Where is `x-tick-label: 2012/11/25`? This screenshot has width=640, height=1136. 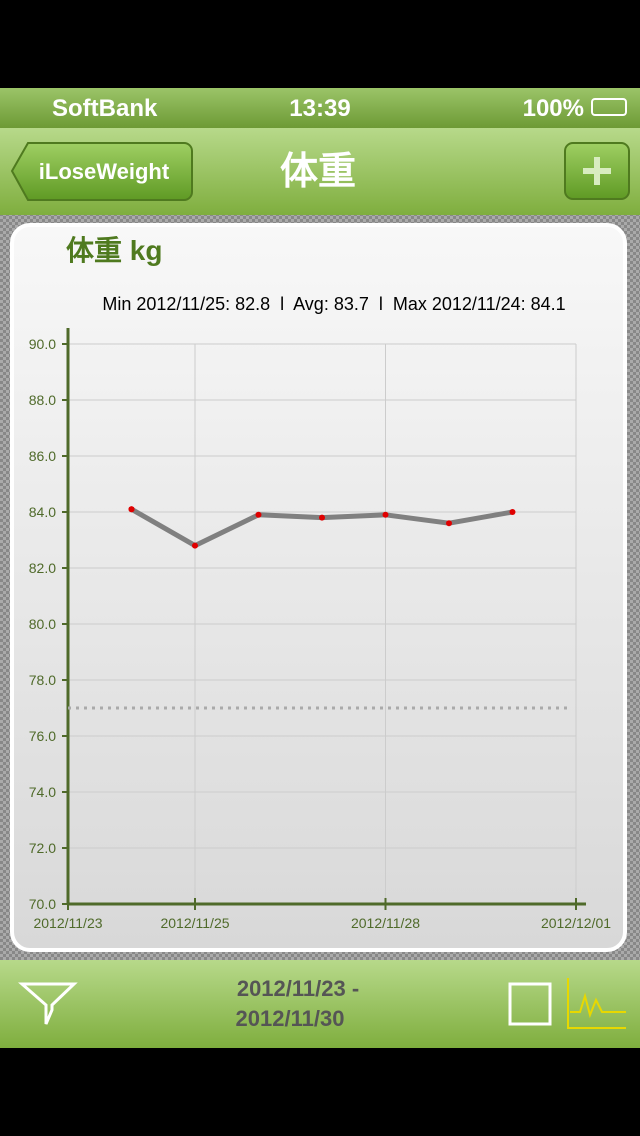
x-tick-label: 2012/11/25 is located at coordinates (194, 923).